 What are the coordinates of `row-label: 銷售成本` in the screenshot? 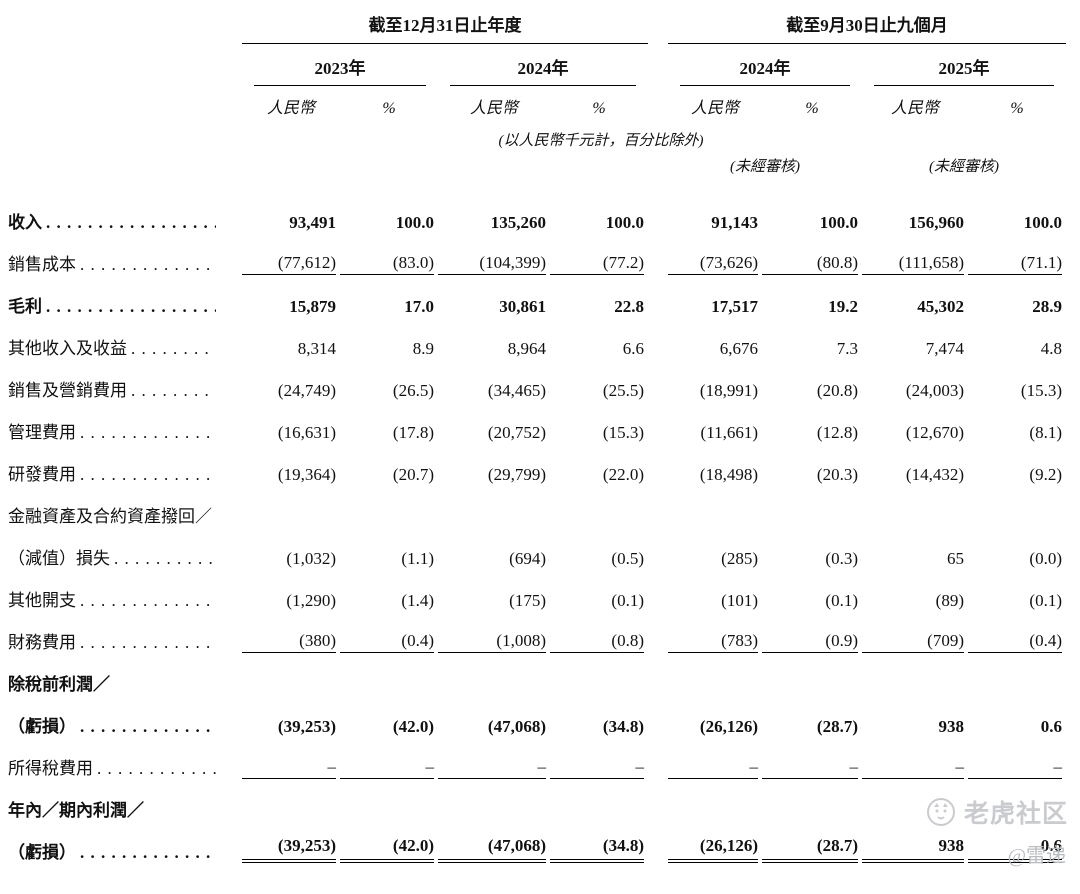 It's located at (124, 263).